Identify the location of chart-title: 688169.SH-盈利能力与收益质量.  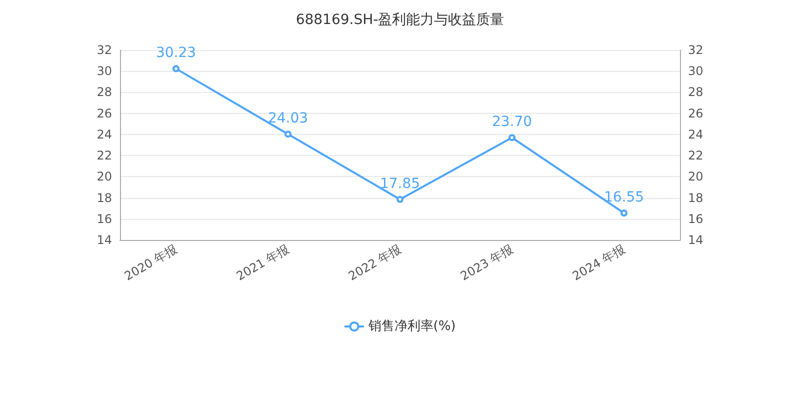
(400, 20).